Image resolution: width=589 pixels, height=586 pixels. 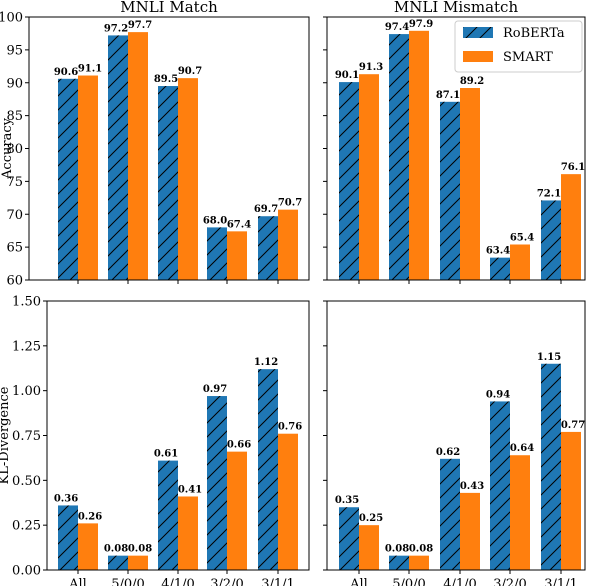 I want to click on smart-value-label-3: 89.2, so click(x=472, y=81).